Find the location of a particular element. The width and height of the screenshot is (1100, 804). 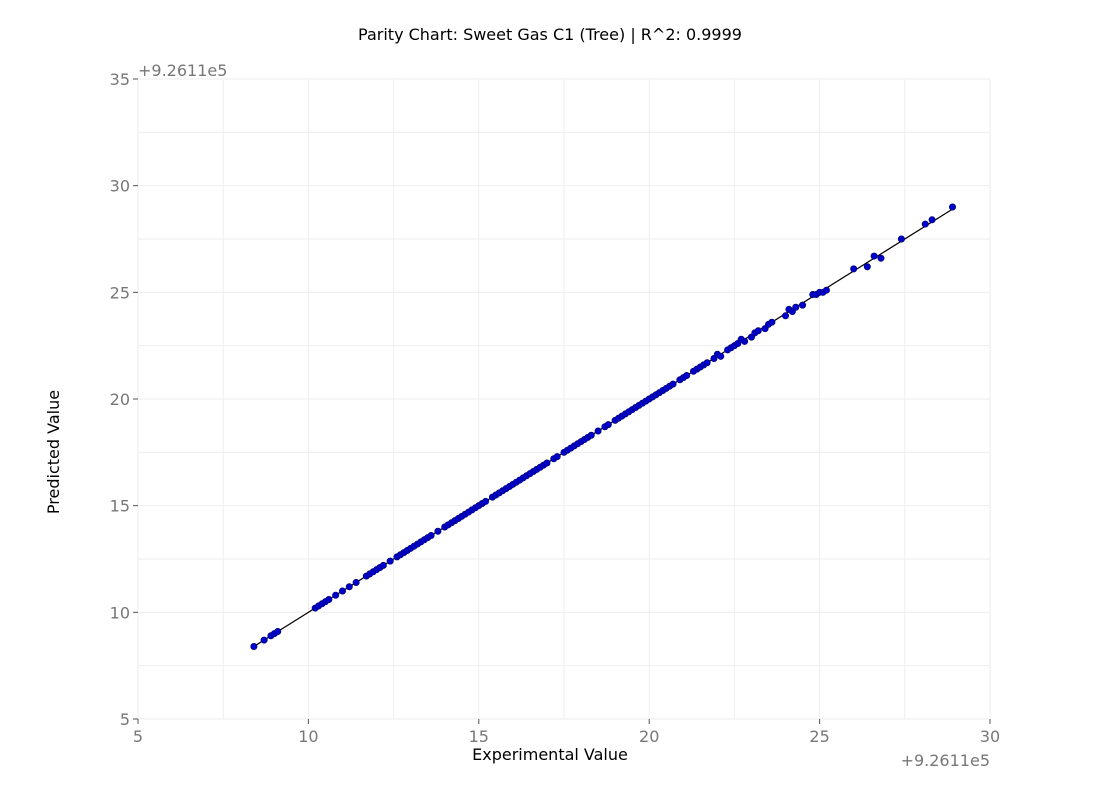

y-tick-label: 15 is located at coordinates (120, 506).